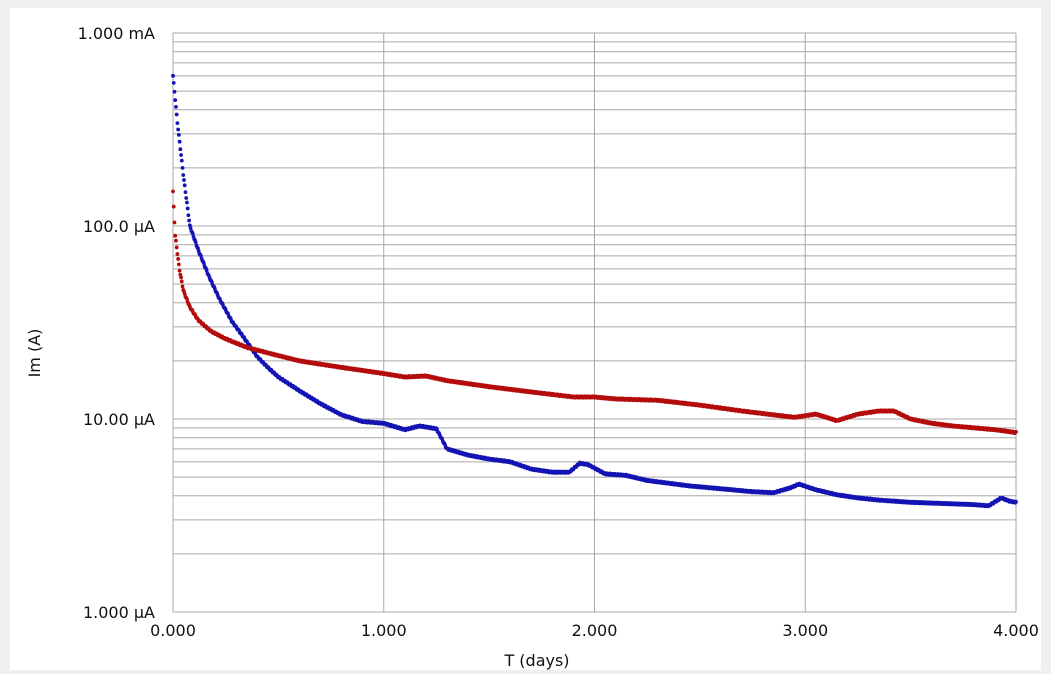 The height and width of the screenshot is (674, 1051). Describe the element at coordinates (805, 630) in the screenshot. I see `x-tick-label: 3.000` at that location.